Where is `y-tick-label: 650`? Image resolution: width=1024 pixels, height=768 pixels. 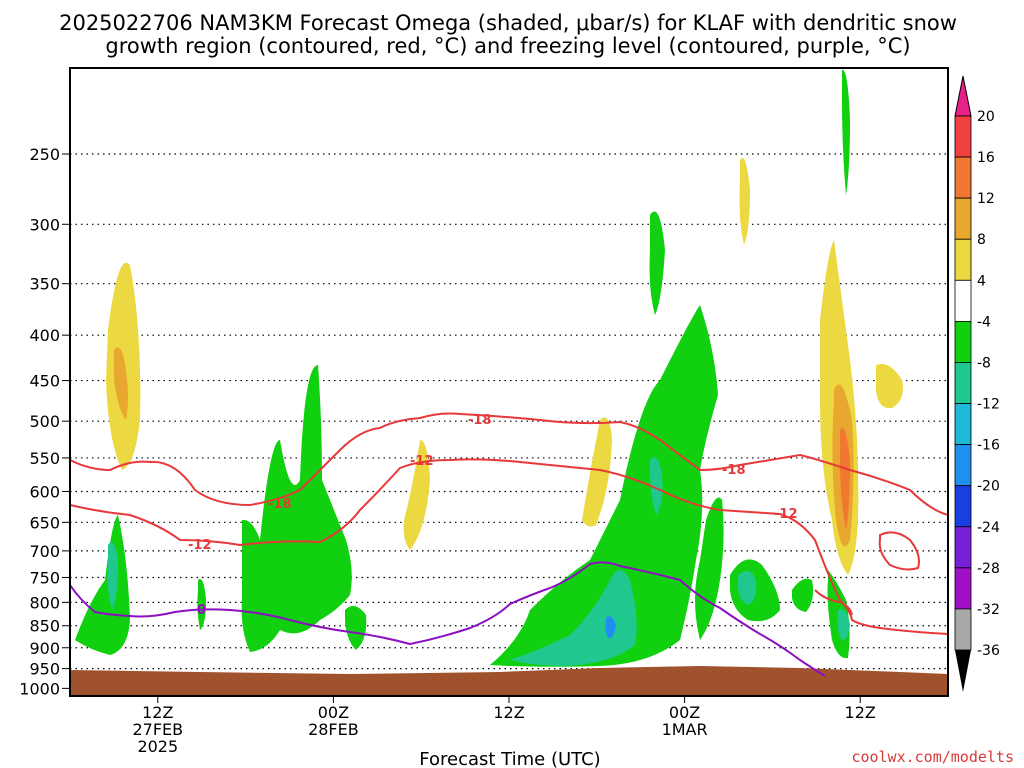 y-tick-label: 650 is located at coordinates (44, 522).